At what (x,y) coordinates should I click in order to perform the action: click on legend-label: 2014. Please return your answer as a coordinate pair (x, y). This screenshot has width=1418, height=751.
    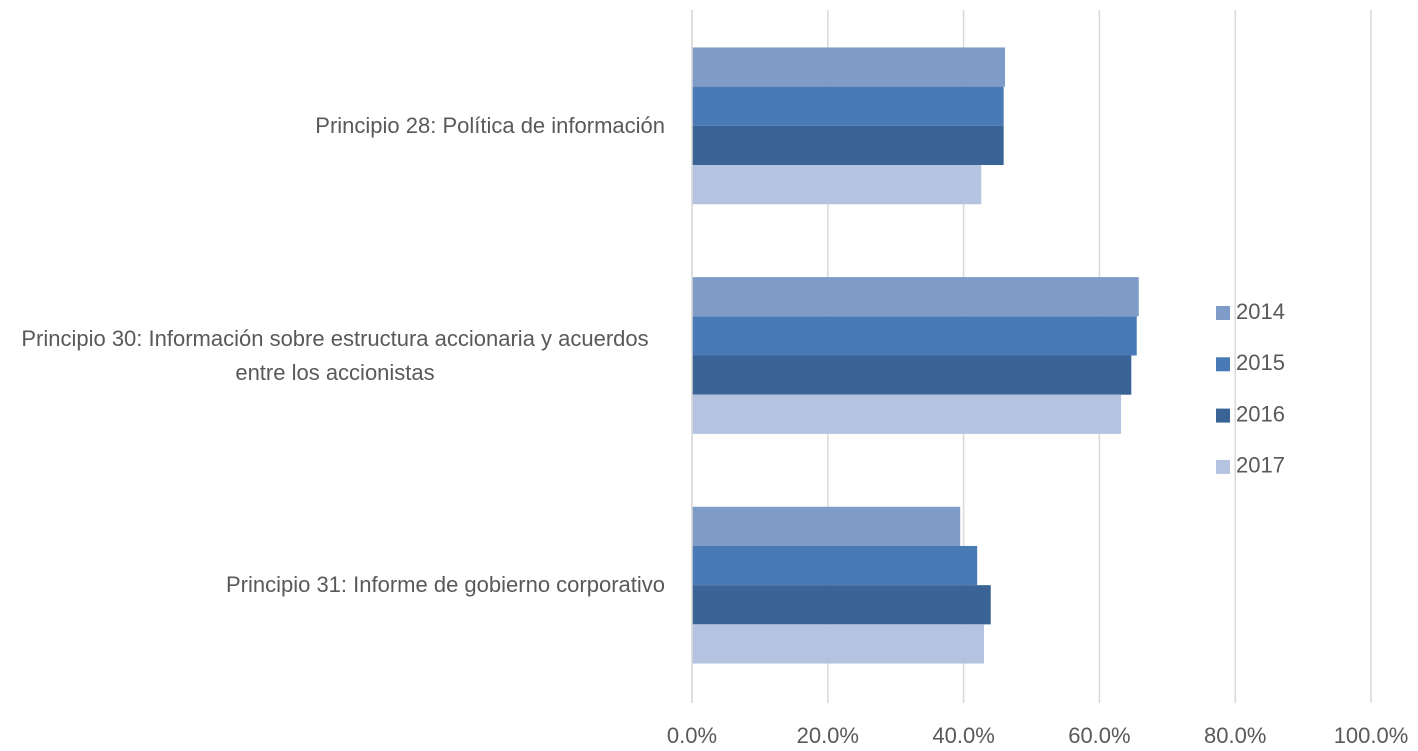
    Looking at the image, I should click on (1260, 311).